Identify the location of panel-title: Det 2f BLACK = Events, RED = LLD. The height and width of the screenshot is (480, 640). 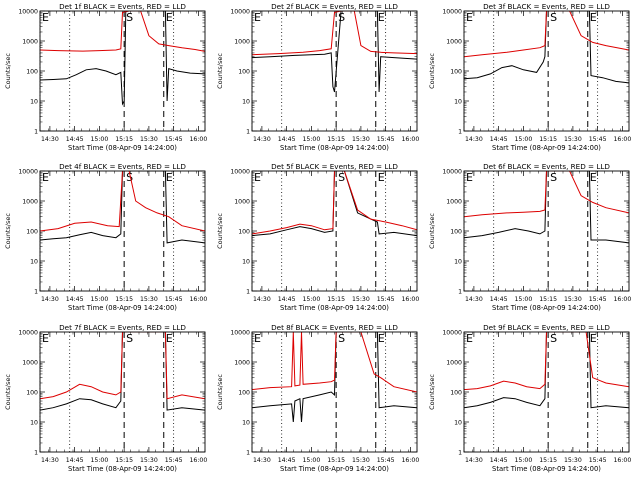
(334, 6).